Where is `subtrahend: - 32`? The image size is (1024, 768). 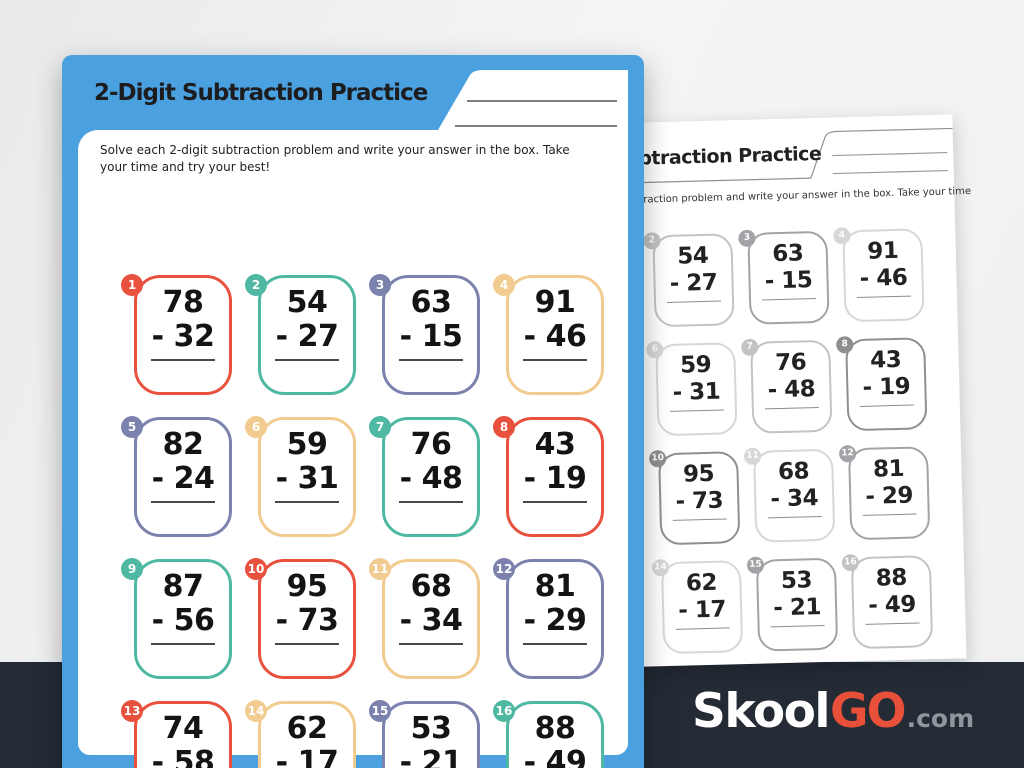 subtrahend: - 32 is located at coordinates (183, 336).